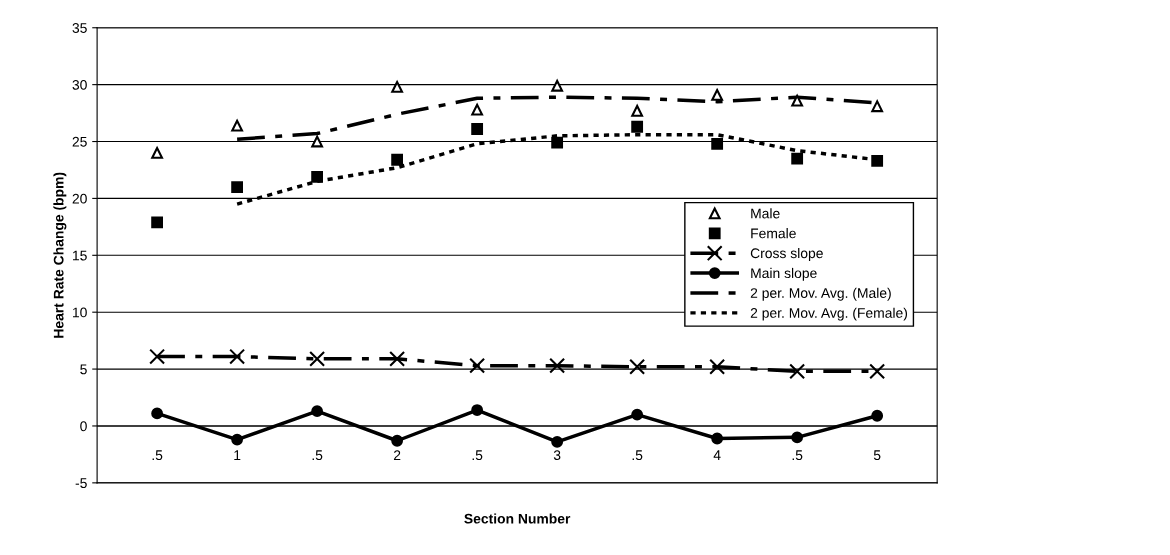 The height and width of the screenshot is (555, 1170). Describe the element at coordinates (829, 314) in the screenshot. I see `legend-label: 2 per. Mov. Avg. (Female)` at that location.